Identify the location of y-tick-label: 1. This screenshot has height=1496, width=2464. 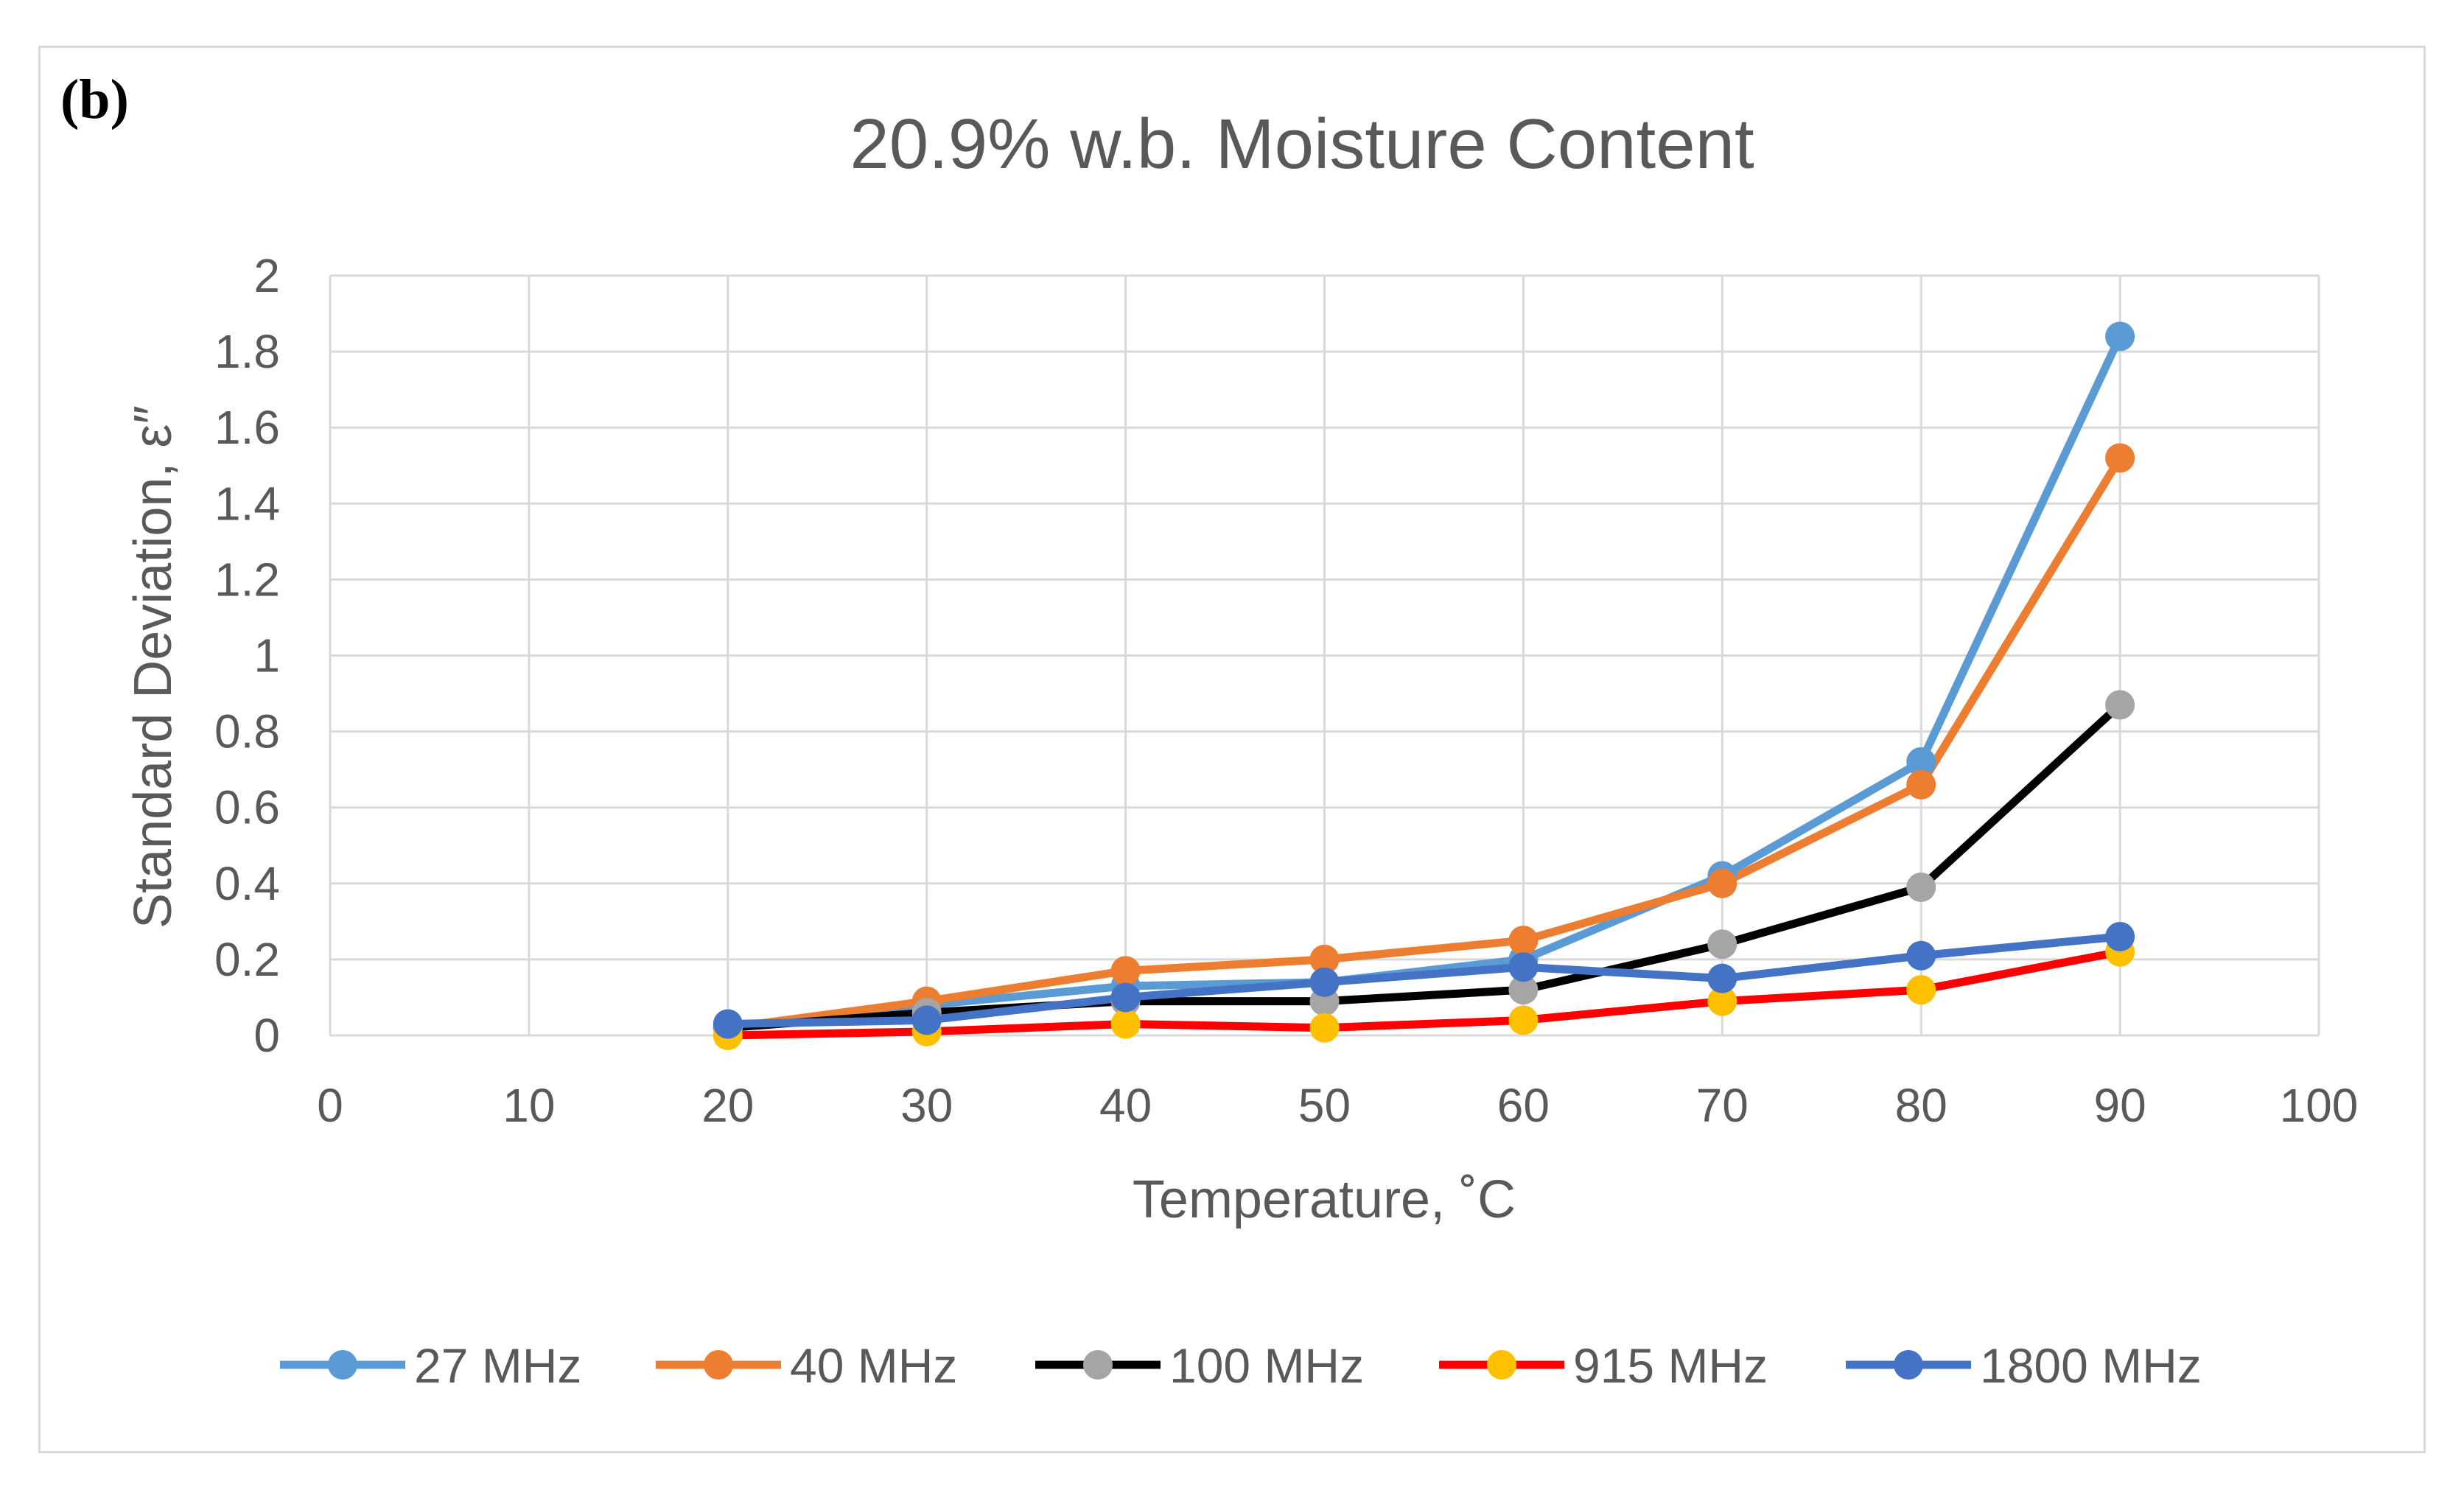
(266, 655).